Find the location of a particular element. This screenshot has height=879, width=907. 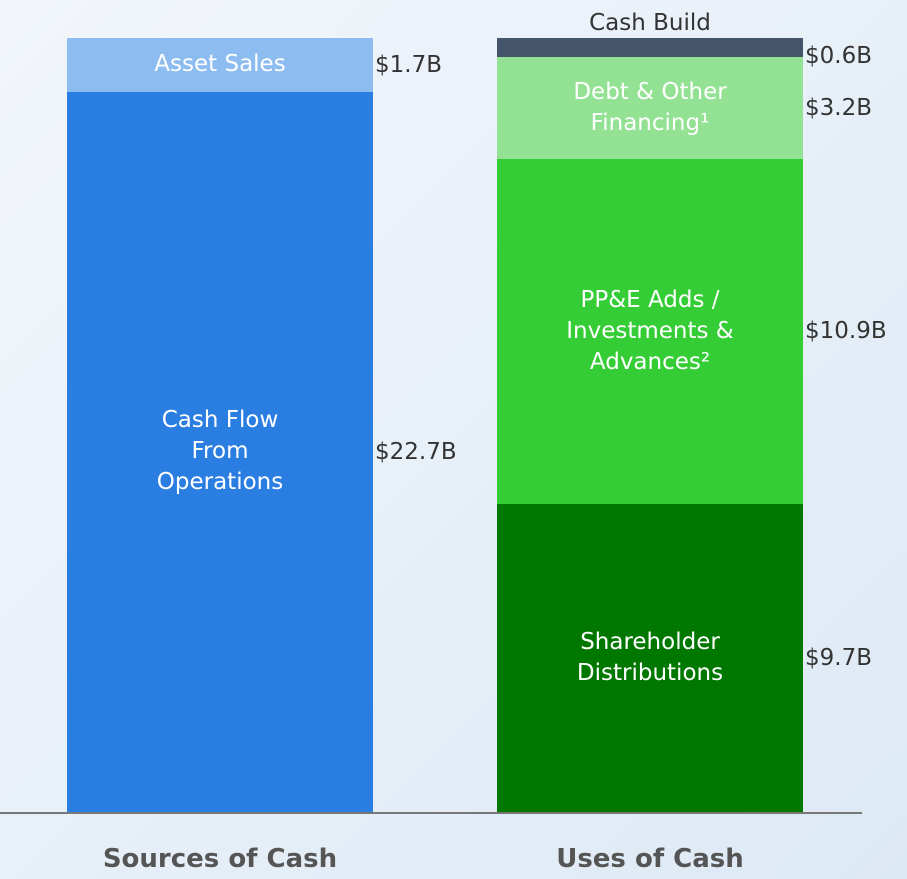

bar-segment is located at coordinates (650, 48).